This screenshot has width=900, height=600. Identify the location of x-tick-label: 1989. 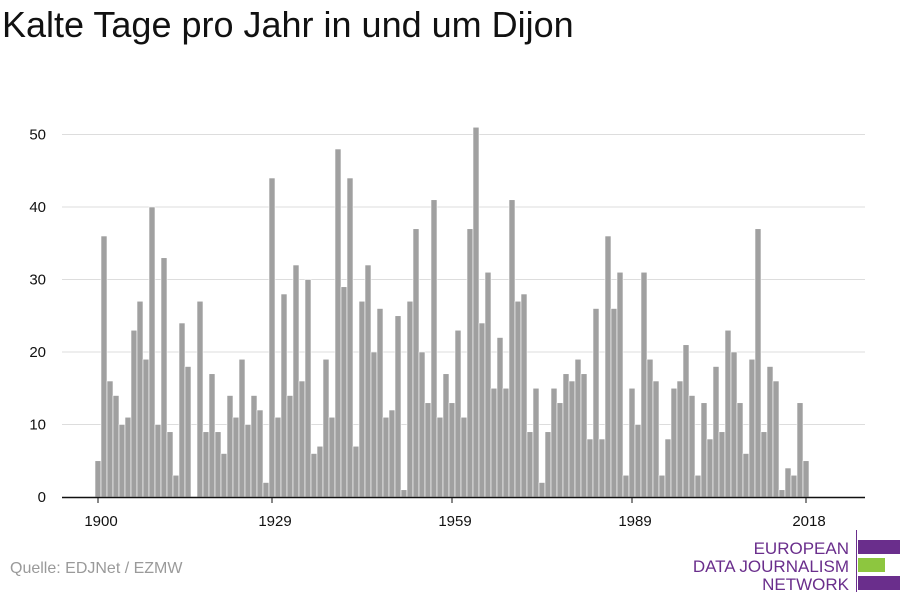
(634, 521).